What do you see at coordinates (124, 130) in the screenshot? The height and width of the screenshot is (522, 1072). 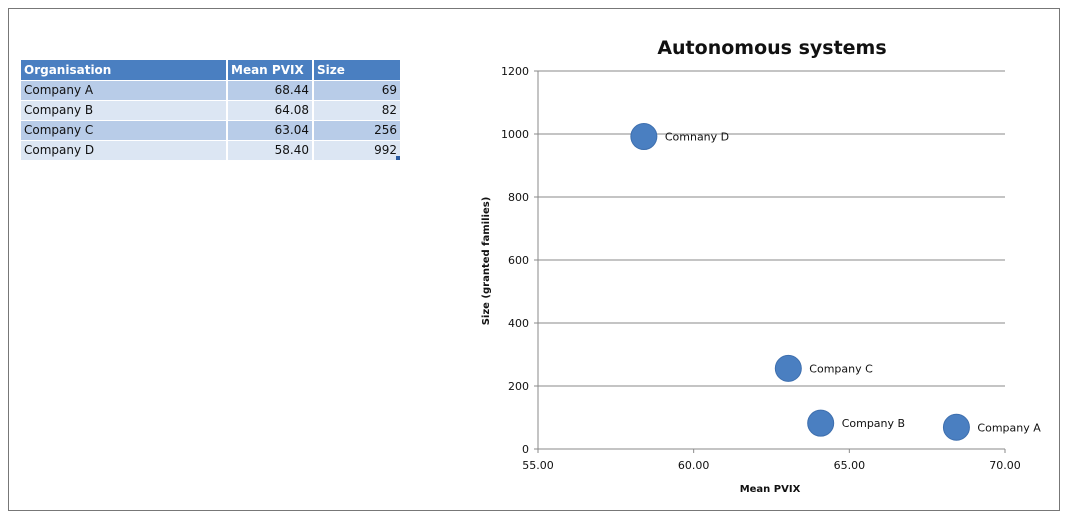 I see `cell-organisation: Company C` at bounding box center [124, 130].